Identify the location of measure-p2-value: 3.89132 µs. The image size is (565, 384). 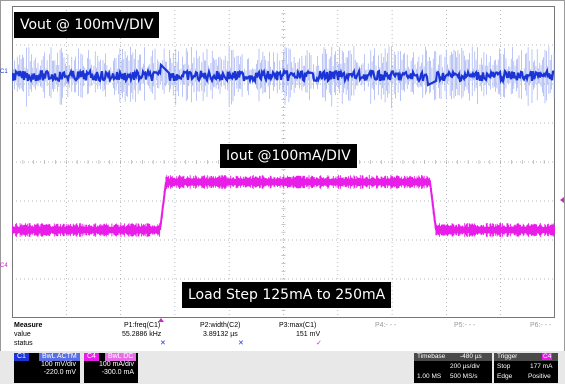
(220, 334).